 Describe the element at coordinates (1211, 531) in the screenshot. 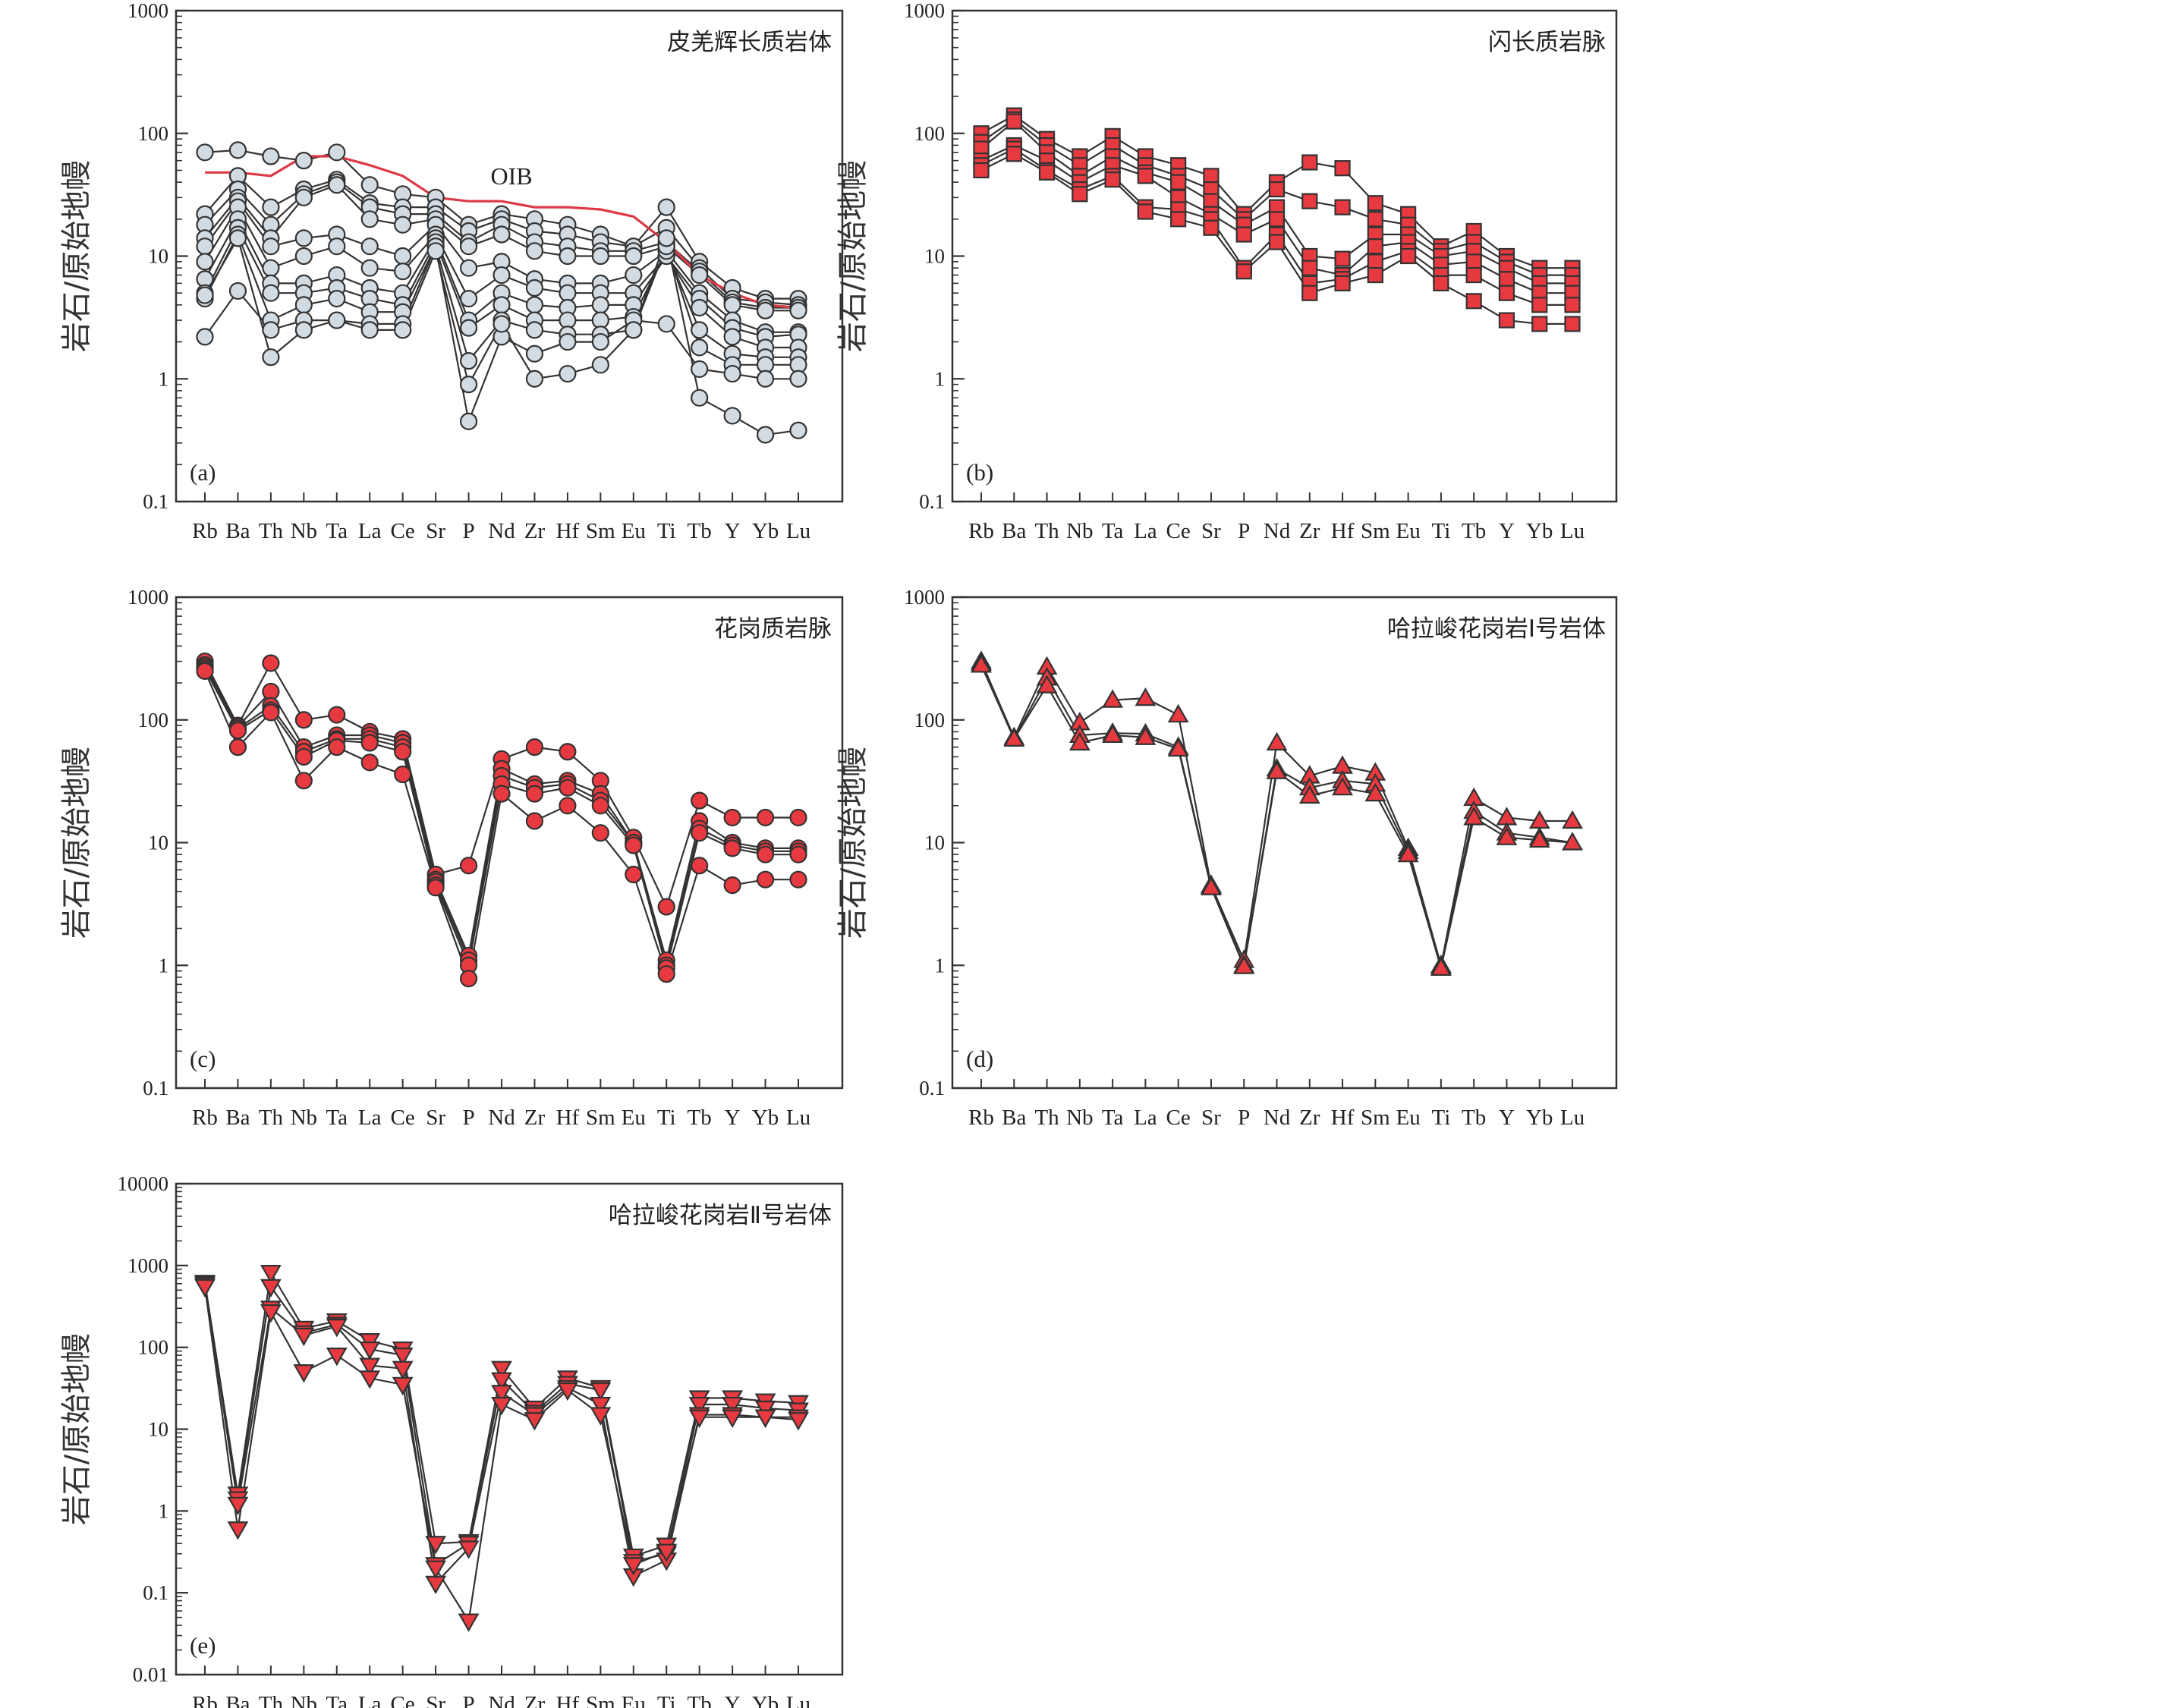

I see `x-tick-label: Sr` at that location.